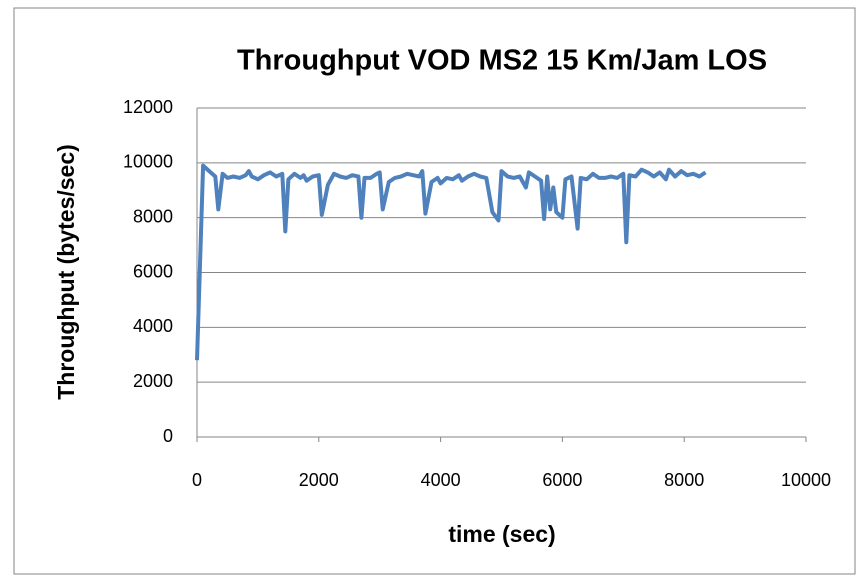  Describe the element at coordinates (806, 480) in the screenshot. I see `x-tick-label: 10000` at that location.